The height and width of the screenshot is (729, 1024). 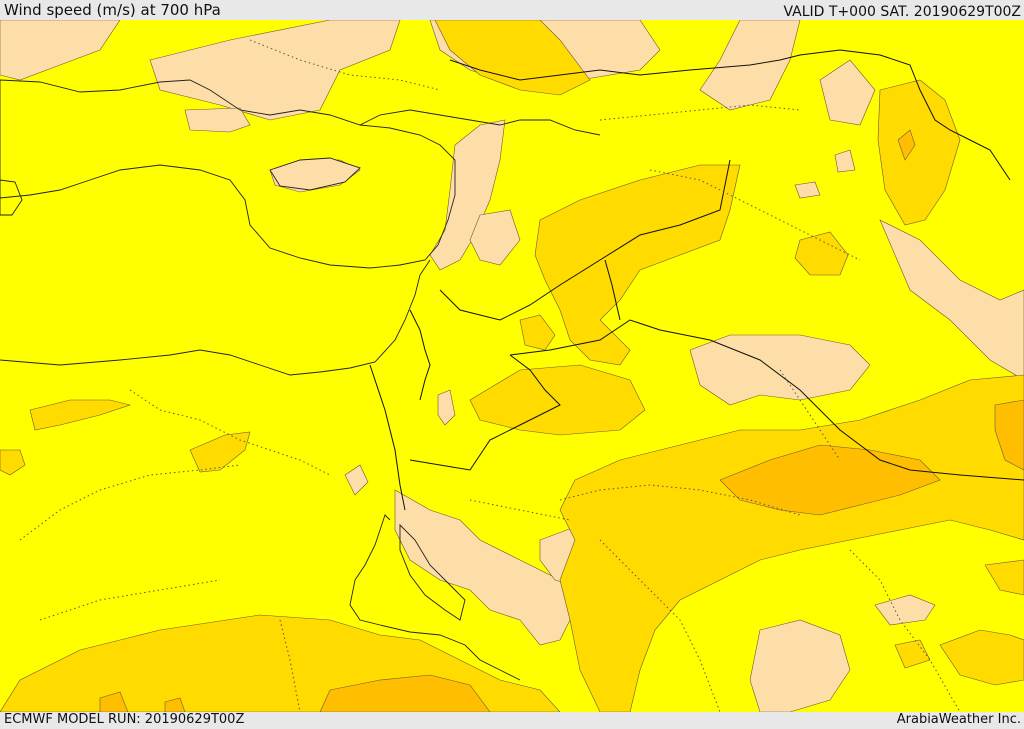 What do you see at coordinates (112, 10) in the screenshot?
I see `map-title: Wind speed (m/s) at 700 hPa` at bounding box center [112, 10].